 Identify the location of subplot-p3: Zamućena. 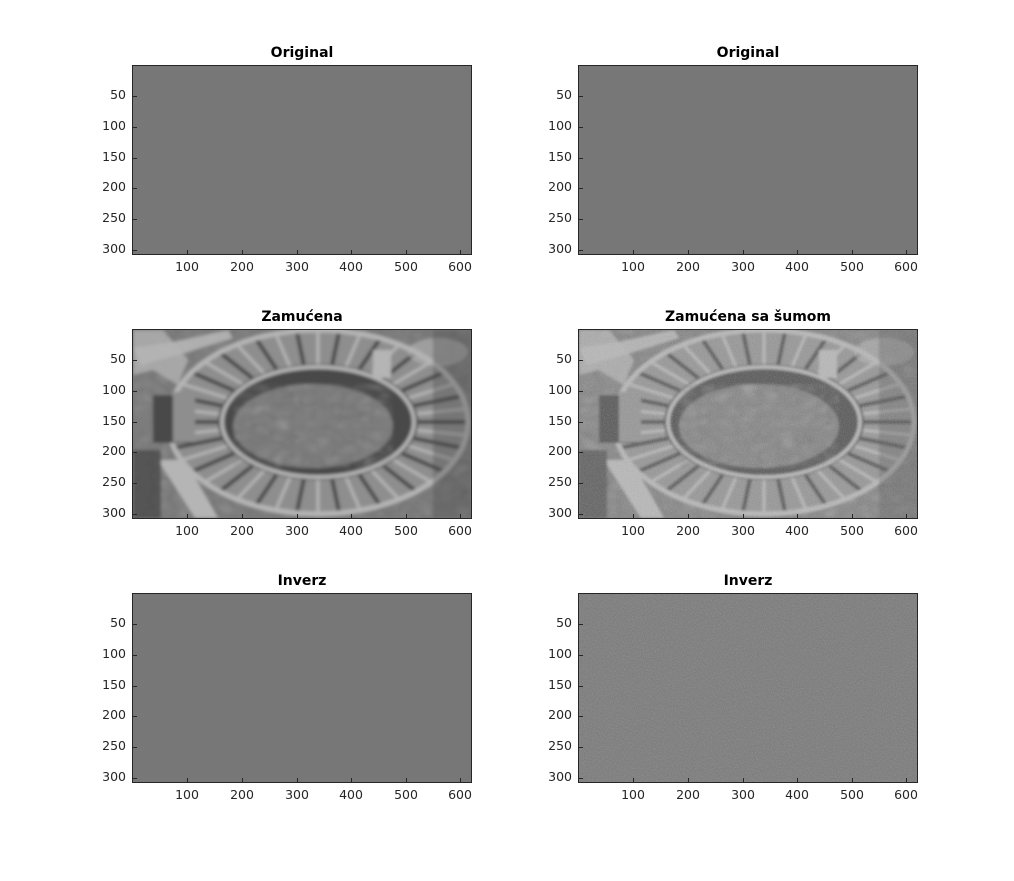
(287, 428).